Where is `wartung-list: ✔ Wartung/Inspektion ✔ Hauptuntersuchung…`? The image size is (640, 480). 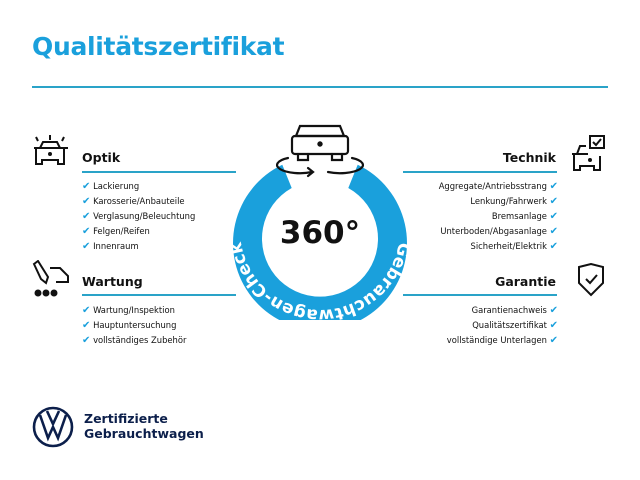
wartung-list: ✔ Wartung/Inspektion ✔ Hauptuntersuchung… is located at coordinates (134, 325).